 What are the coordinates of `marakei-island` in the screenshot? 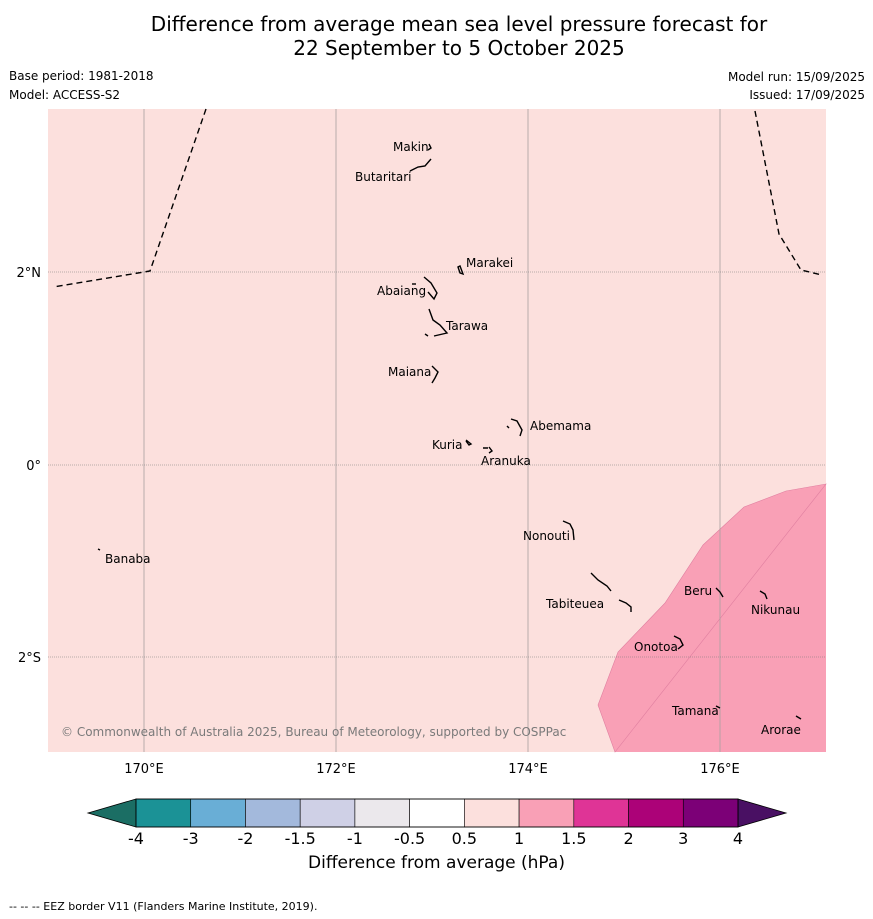 It's located at (461, 270).